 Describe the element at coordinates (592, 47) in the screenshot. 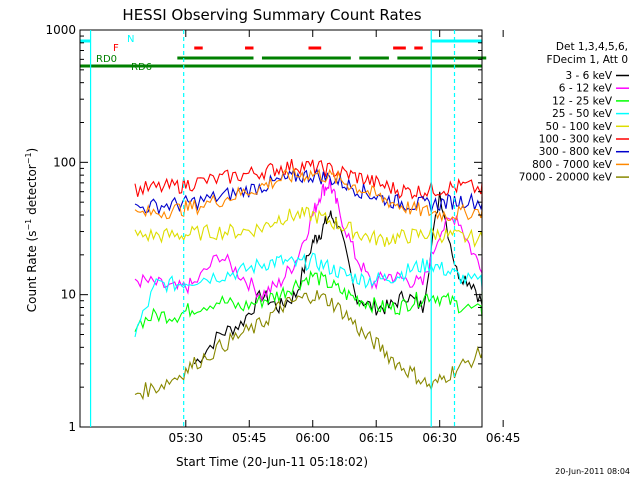

I see `legend-header-1: Det 1,3,4,5,6,` at that location.